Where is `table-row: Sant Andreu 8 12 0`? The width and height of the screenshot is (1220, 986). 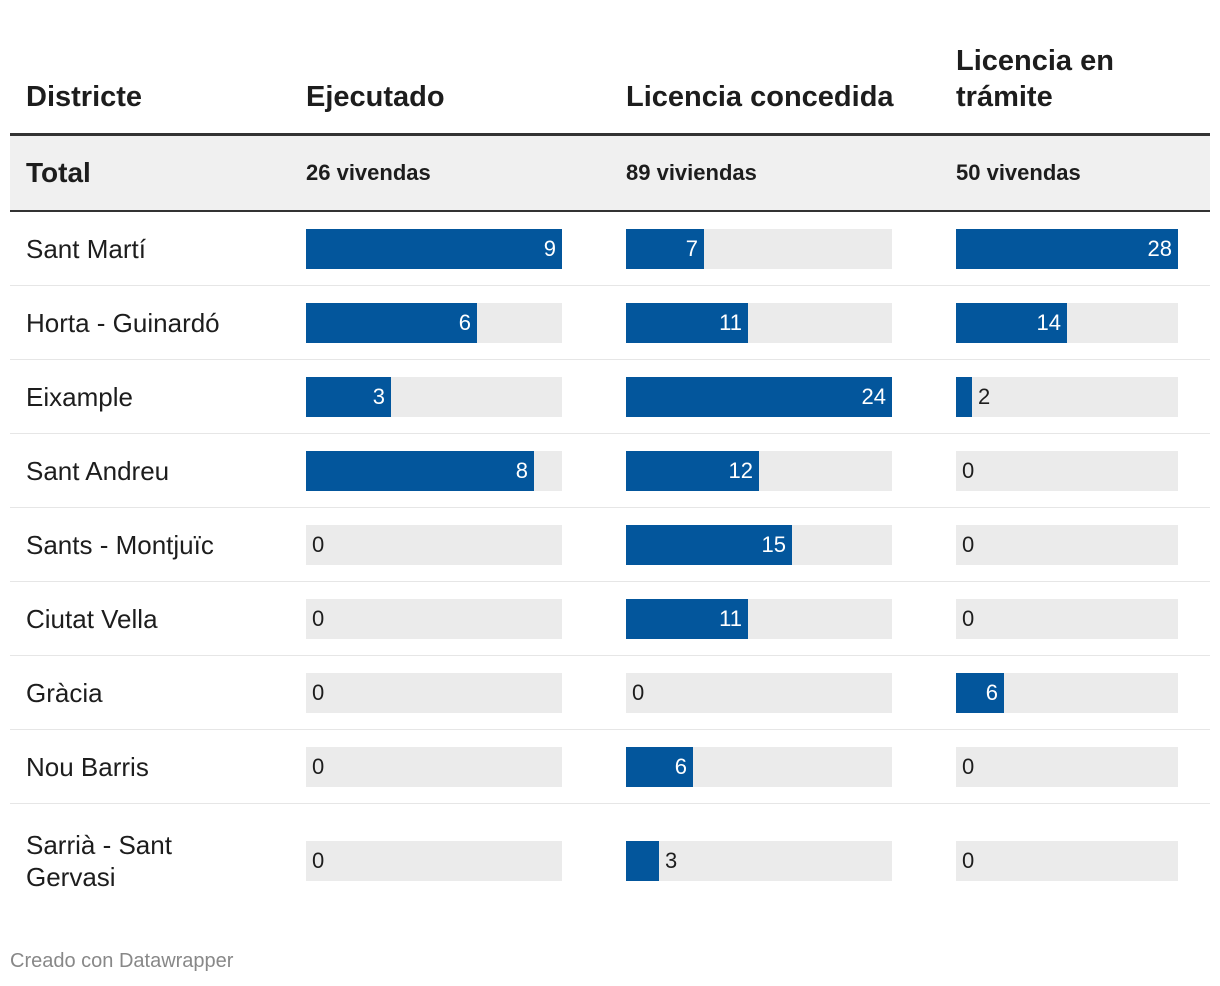
table-row: Sant Andreu 8 12 0 is located at coordinates (610, 471).